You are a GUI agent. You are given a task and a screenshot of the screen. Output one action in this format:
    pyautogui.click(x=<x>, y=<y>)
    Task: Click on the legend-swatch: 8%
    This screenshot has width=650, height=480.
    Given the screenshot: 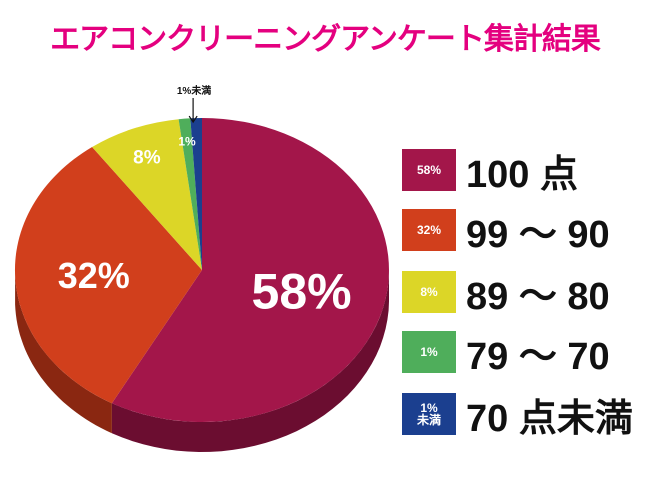 What is the action you would take?
    pyautogui.click(x=429, y=292)
    